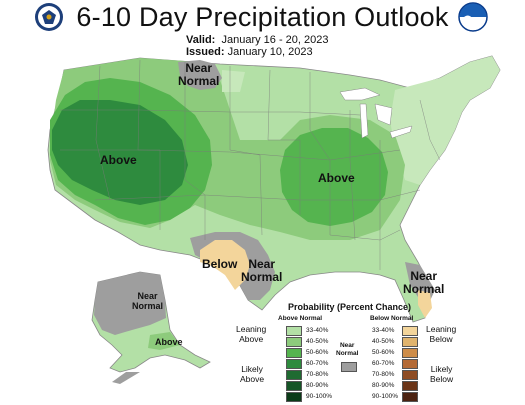  I want to click on label-near-normal-alaska: Near Normal, so click(148, 301).